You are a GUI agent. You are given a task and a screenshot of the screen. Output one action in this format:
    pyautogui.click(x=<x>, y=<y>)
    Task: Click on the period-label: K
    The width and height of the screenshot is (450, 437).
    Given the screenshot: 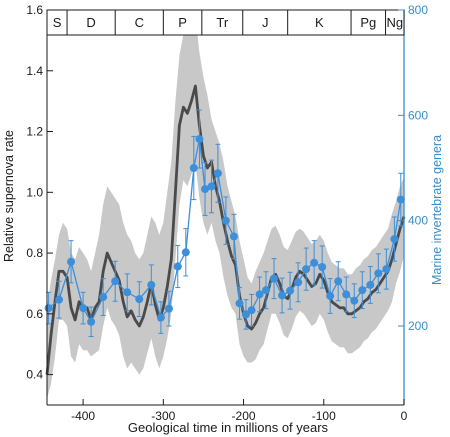 What is the action you would take?
    pyautogui.click(x=319, y=22)
    